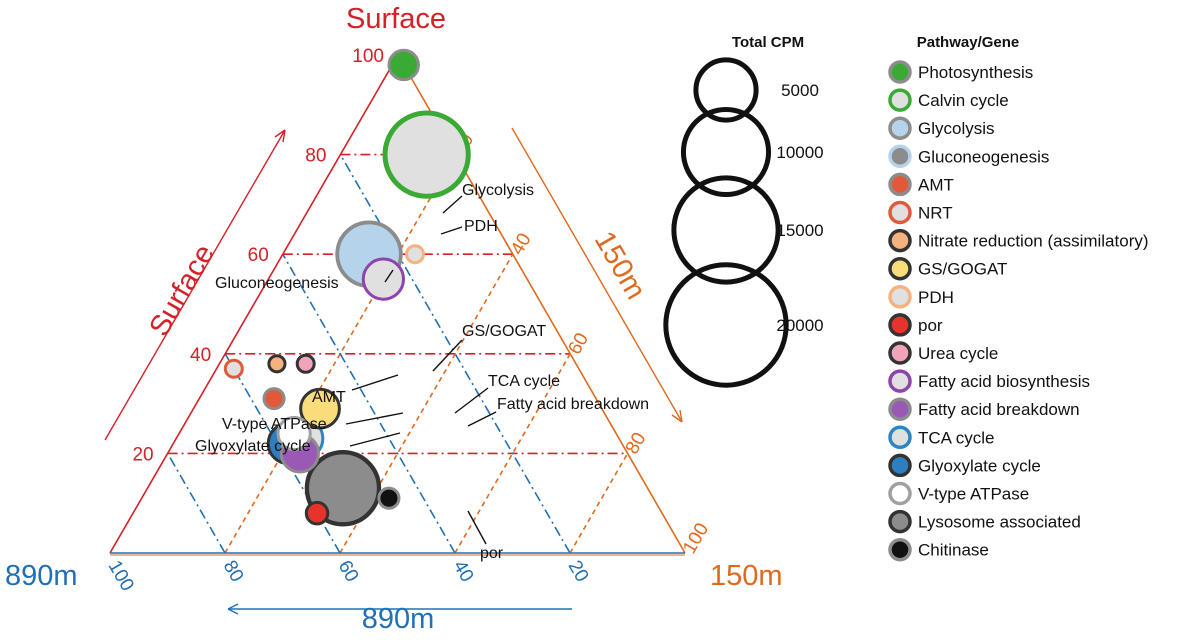 This screenshot has height=640, width=1200. What do you see at coordinates (962, 269) in the screenshot?
I see `legend-label: GS/GOGAT` at bounding box center [962, 269].